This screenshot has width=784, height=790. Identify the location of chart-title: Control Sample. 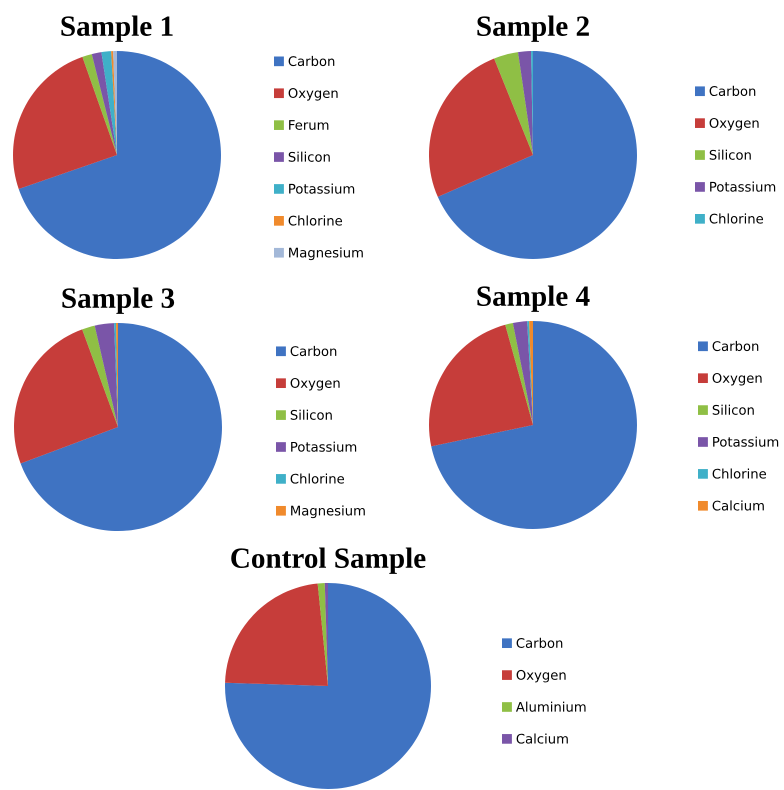
(328, 560).